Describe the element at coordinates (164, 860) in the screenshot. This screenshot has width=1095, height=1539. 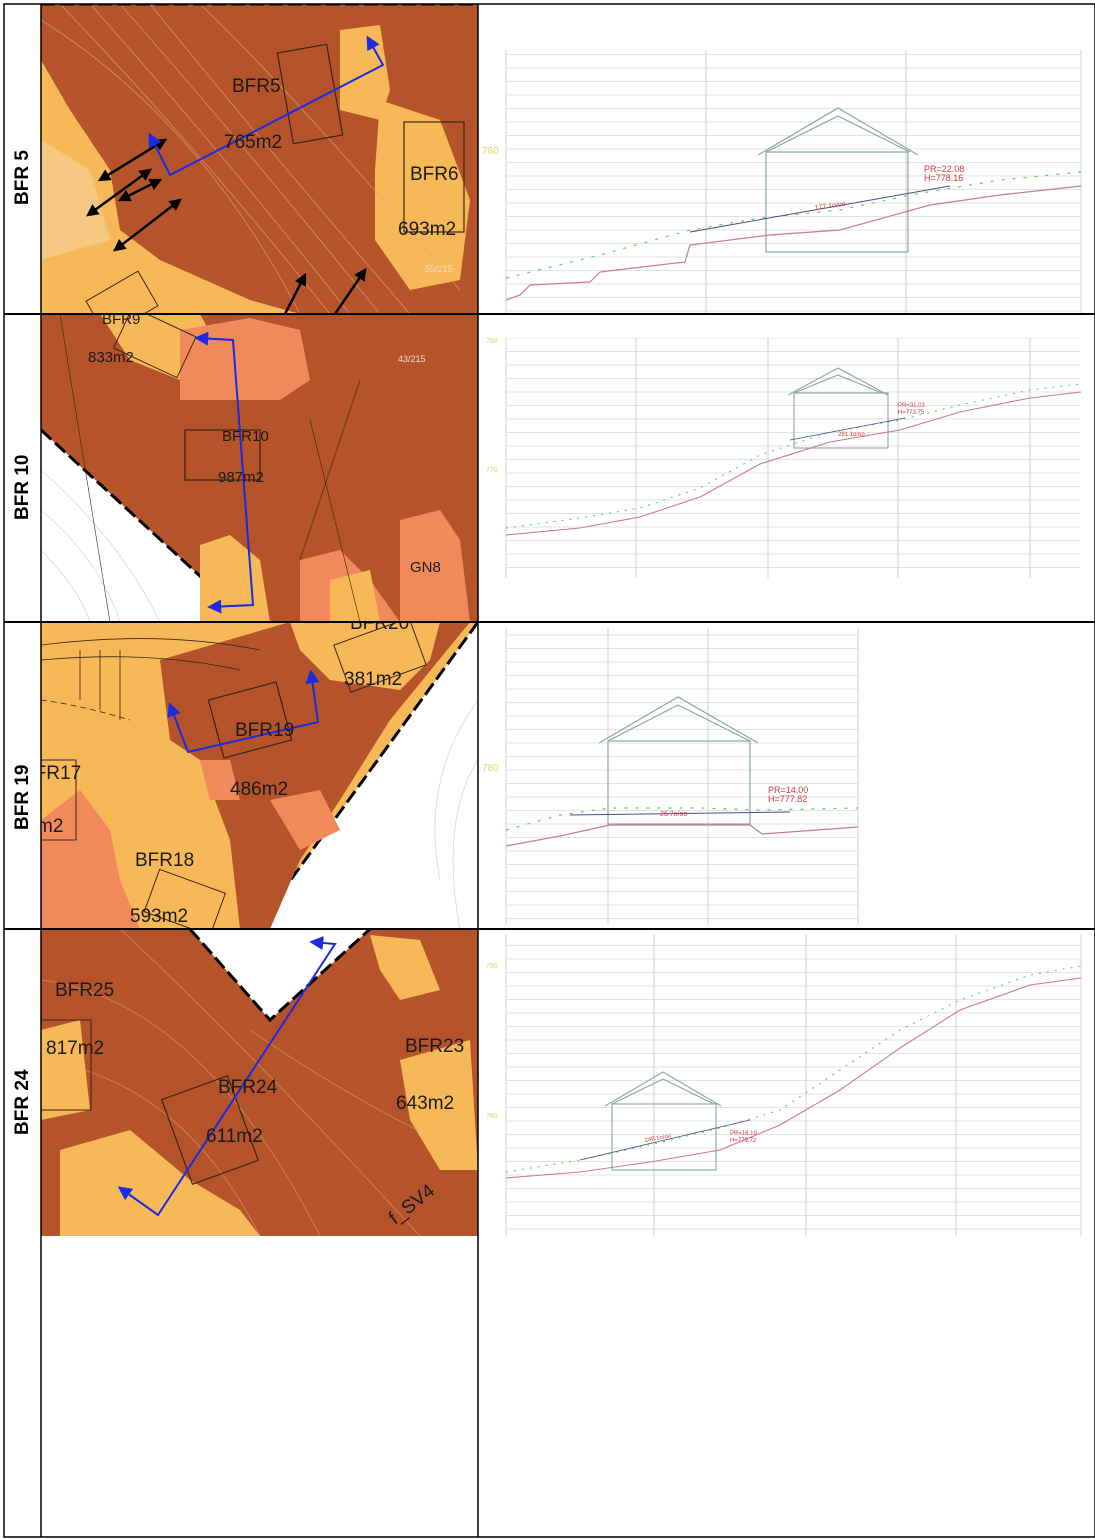
I see `lot-name-bfr18: BFR18` at that location.